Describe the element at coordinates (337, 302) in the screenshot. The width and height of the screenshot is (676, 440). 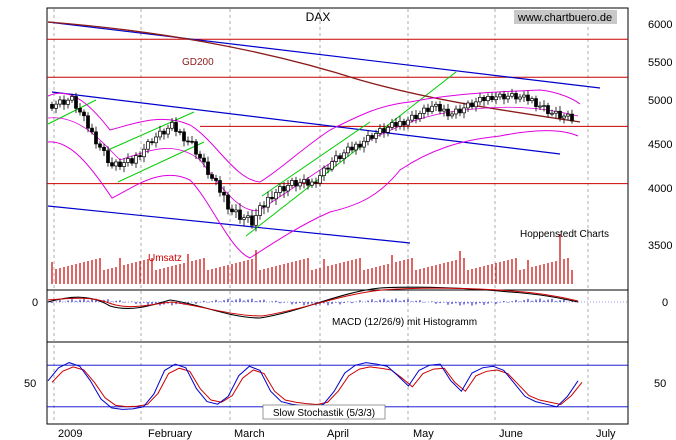
I see `macd-panel` at that location.